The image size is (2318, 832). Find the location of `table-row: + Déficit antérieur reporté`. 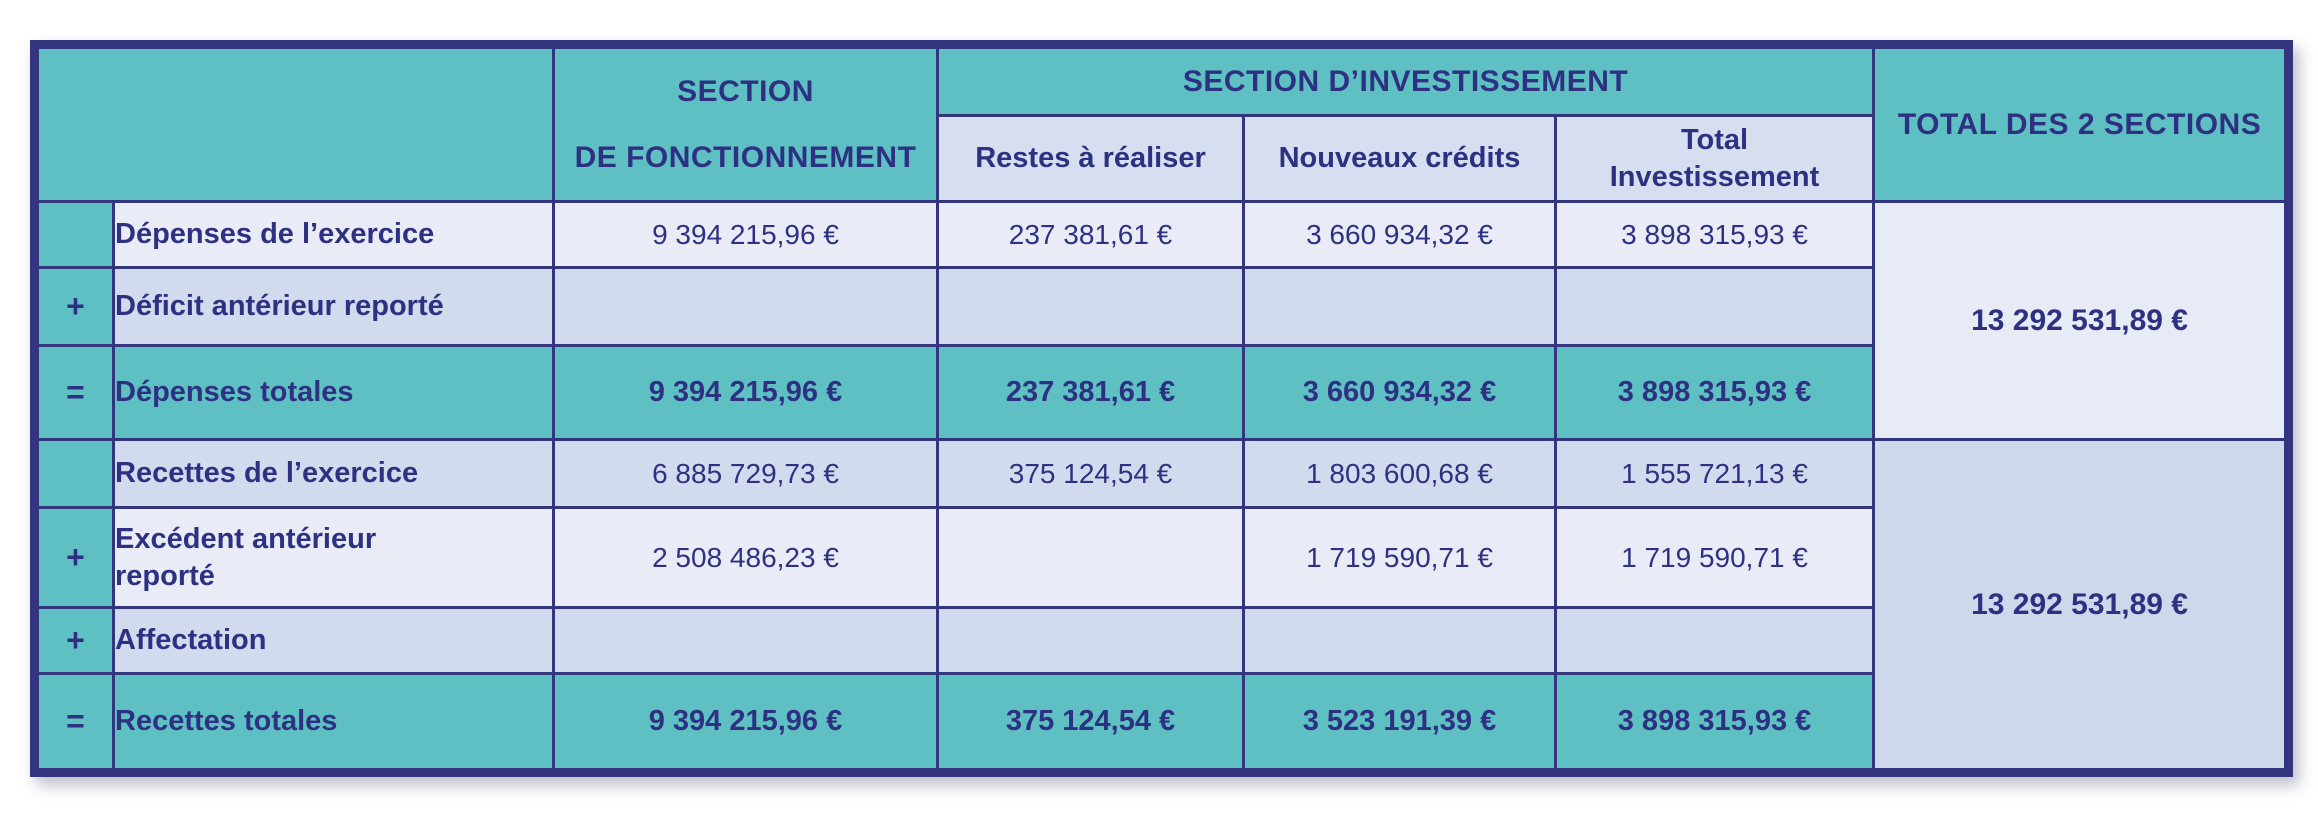

table-row: + Déficit antérieur reporté is located at coordinates (1161, 306).